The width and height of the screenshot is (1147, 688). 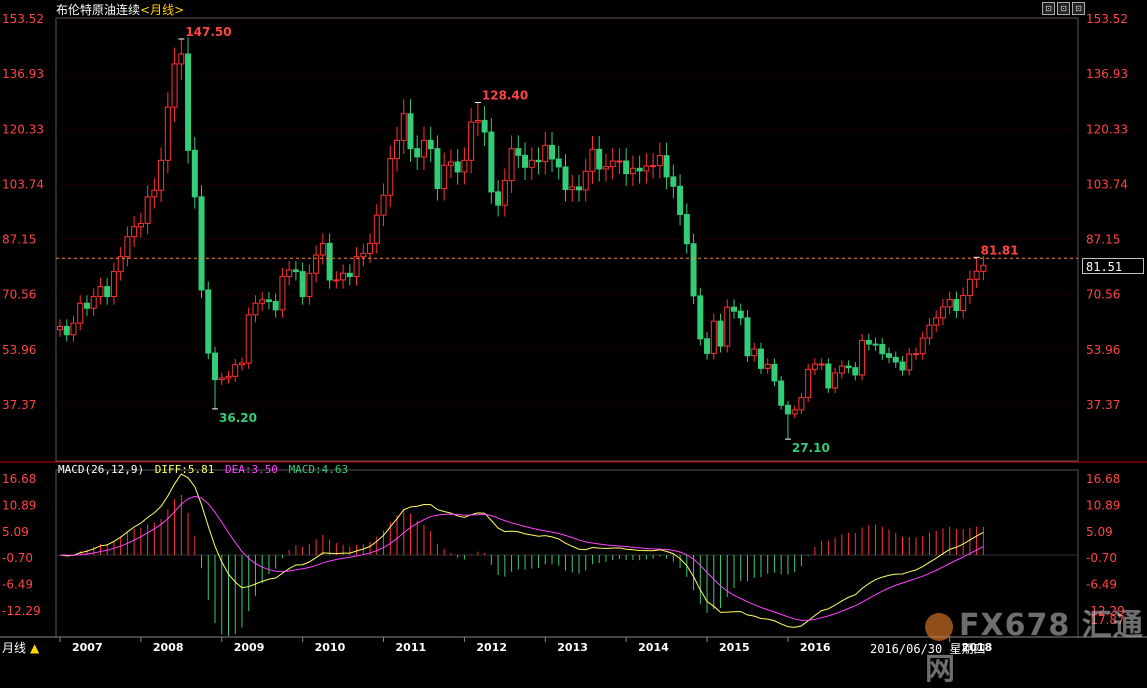 What do you see at coordinates (17, 585) in the screenshot?
I see `macd-axis-label-left: -6.49` at bounding box center [17, 585].